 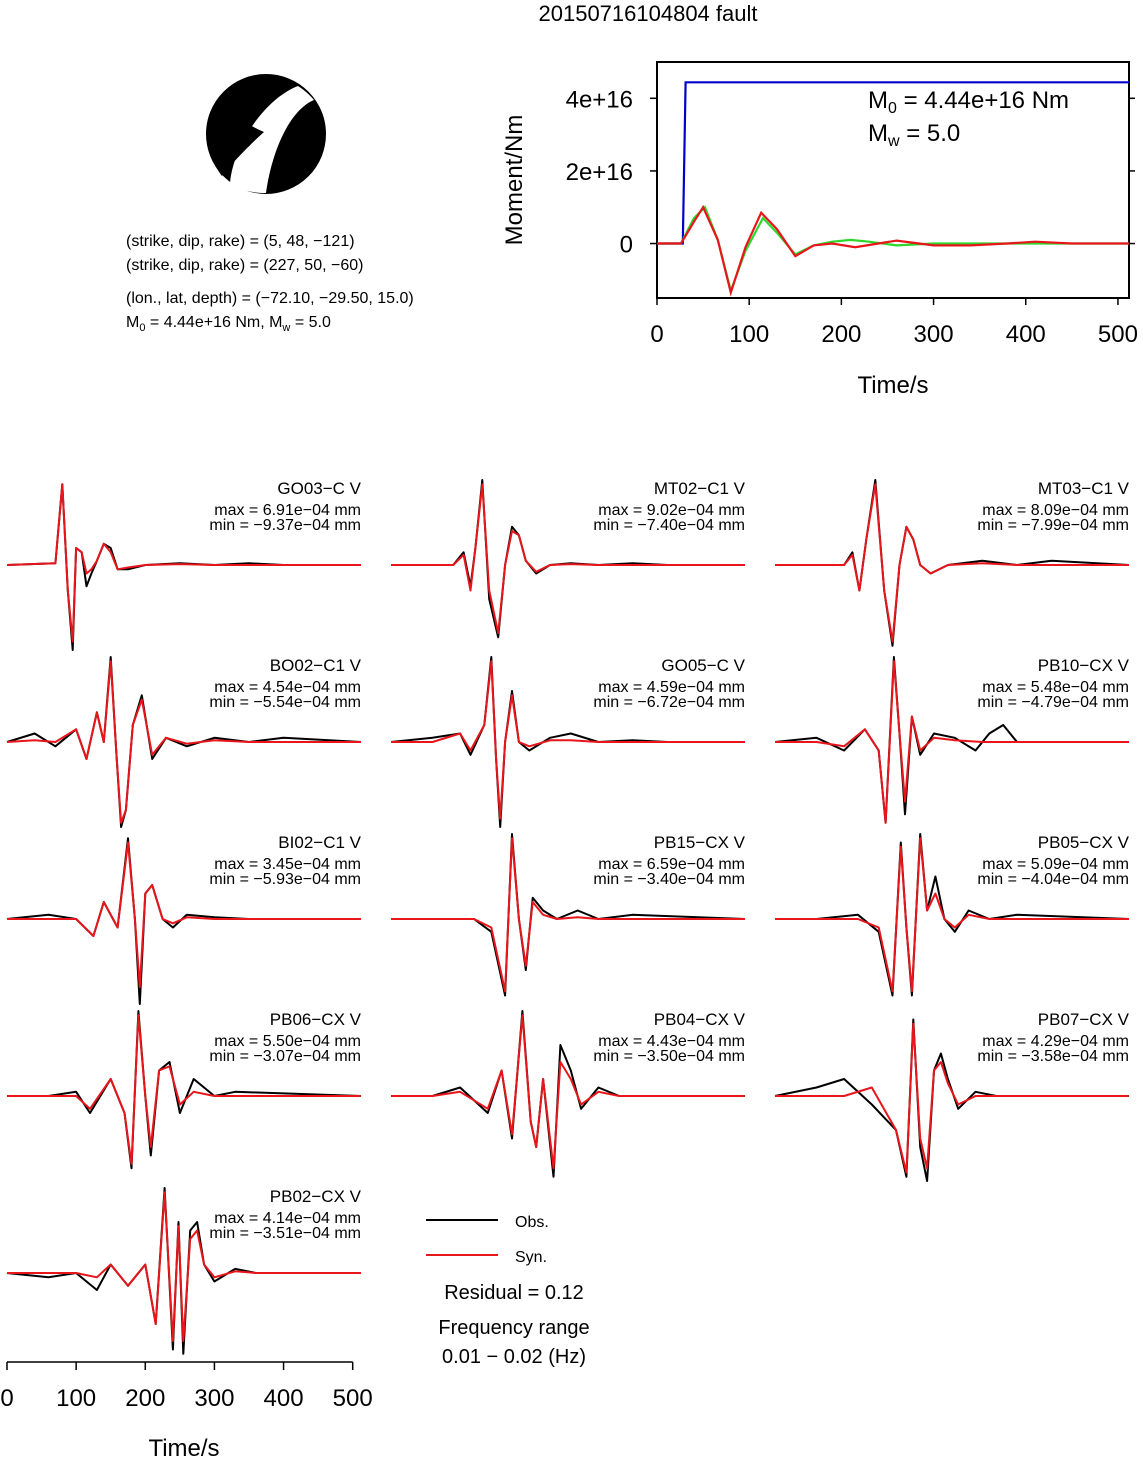 I want to click on station-min: min = −4.04e−04 mm, so click(x=1053, y=879).